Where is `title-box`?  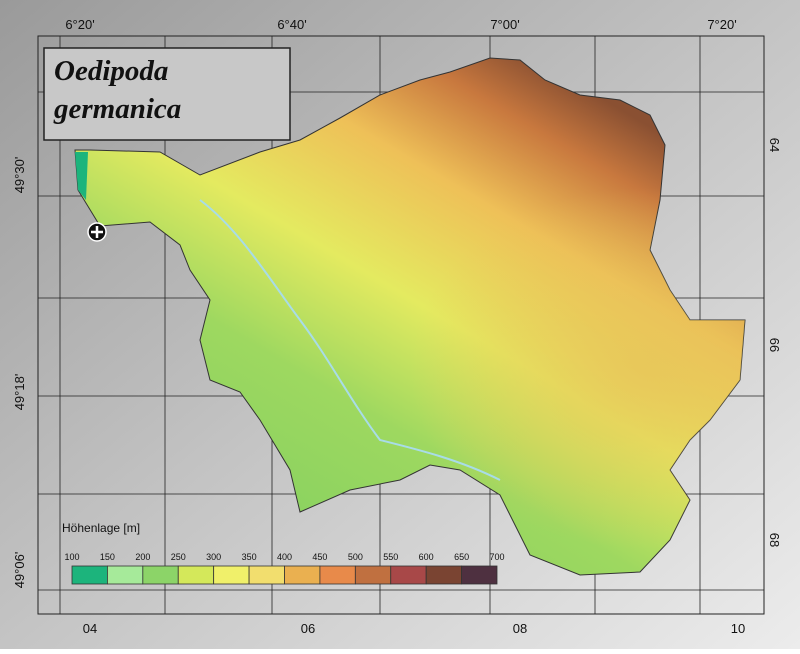
title-box is located at coordinates (167, 94).